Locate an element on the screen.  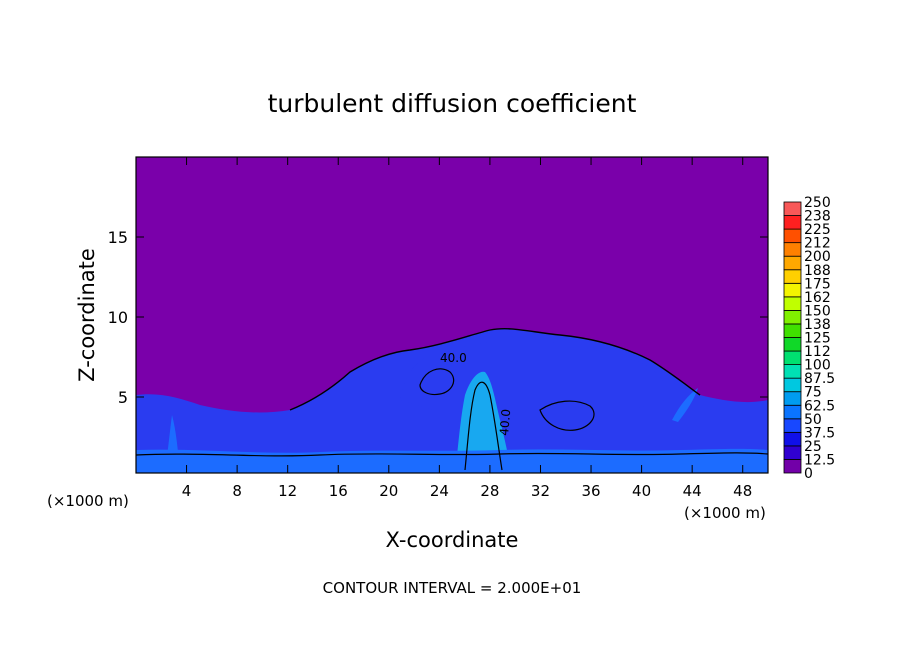
x-tick-label: 16 is located at coordinates (338, 491).